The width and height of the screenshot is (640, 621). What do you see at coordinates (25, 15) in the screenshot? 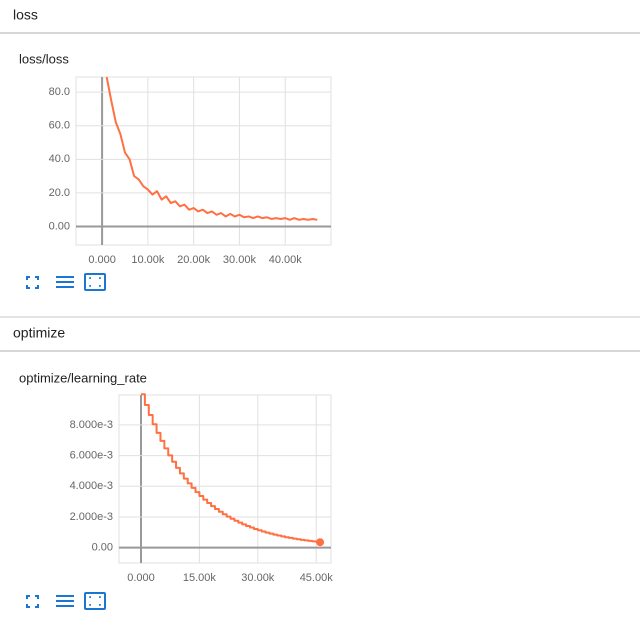
I see `section-title: loss` at bounding box center [25, 15].